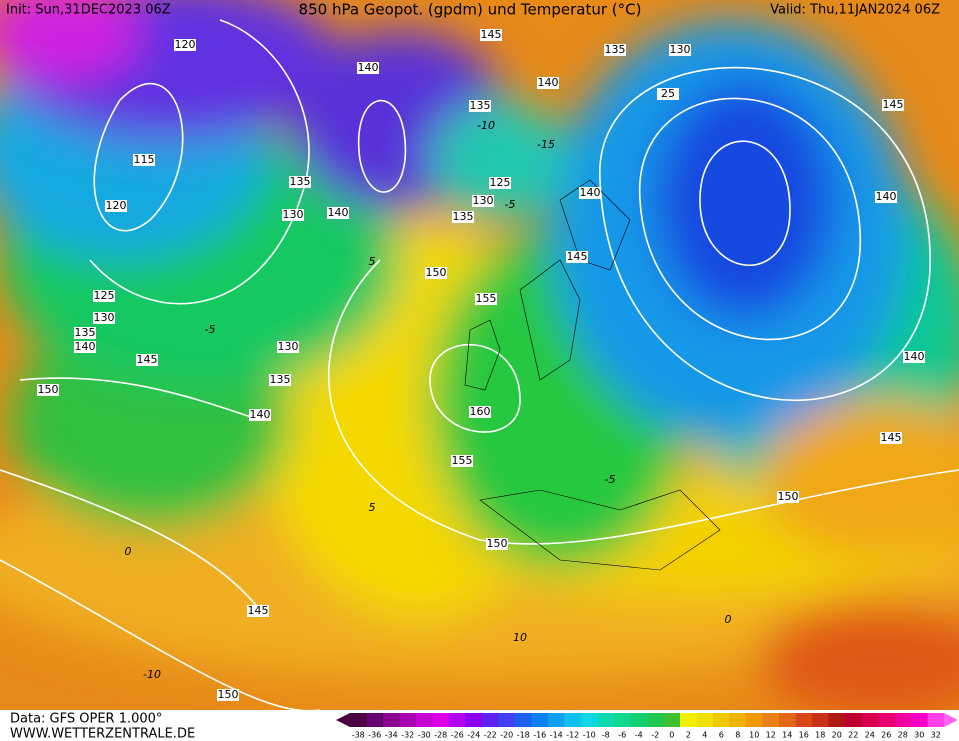 This screenshot has height=741, width=959. Describe the element at coordinates (391, 735) in the screenshot. I see `colorbar-label: -34` at that location.